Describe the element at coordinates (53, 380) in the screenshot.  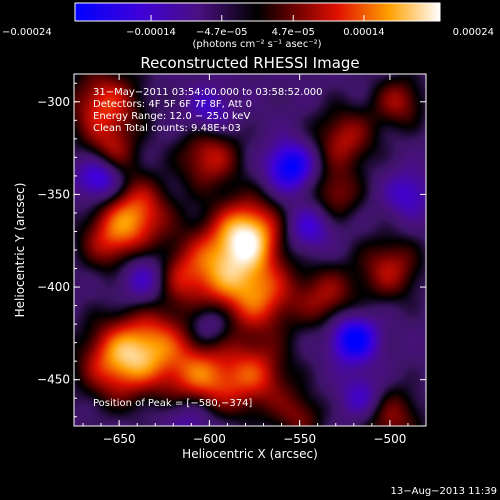
I see `y-tick-label: −450` at that location.